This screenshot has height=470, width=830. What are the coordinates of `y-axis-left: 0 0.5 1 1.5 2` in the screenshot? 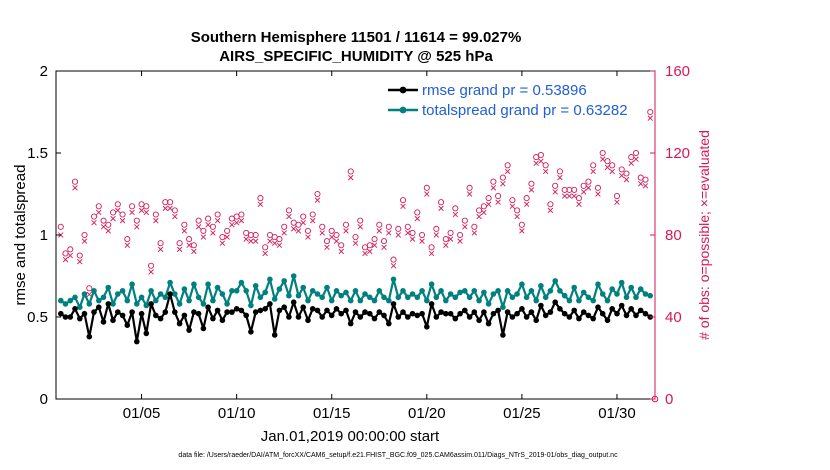 It's located at (44, 235).